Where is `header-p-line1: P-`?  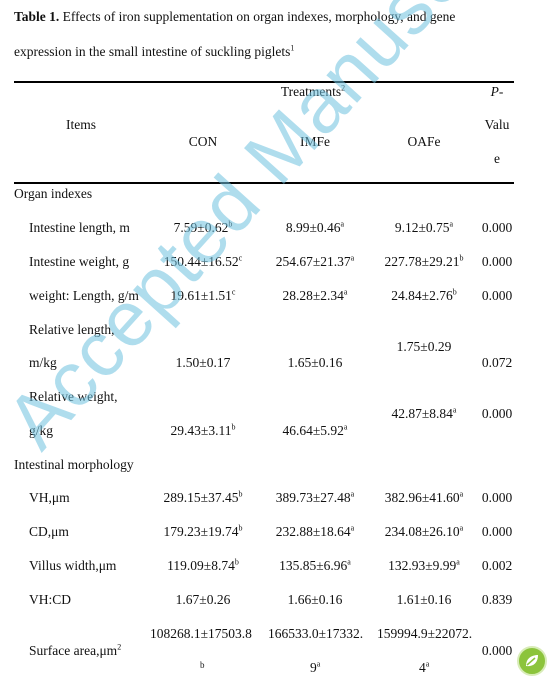
header-p-line1: P- is located at coordinates (497, 91).